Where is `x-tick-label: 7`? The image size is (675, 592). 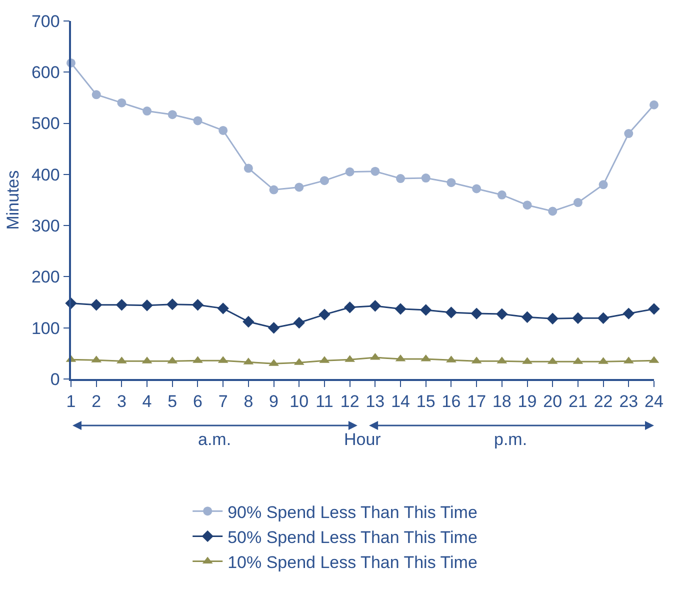 x-tick-label: 7 is located at coordinates (223, 402).